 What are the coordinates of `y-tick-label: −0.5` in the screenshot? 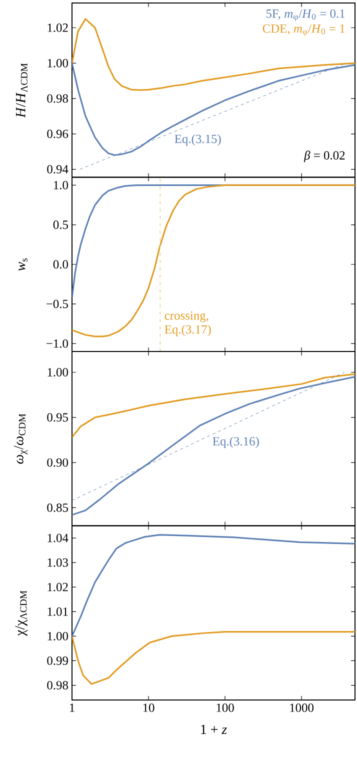 It's located at (57, 304).